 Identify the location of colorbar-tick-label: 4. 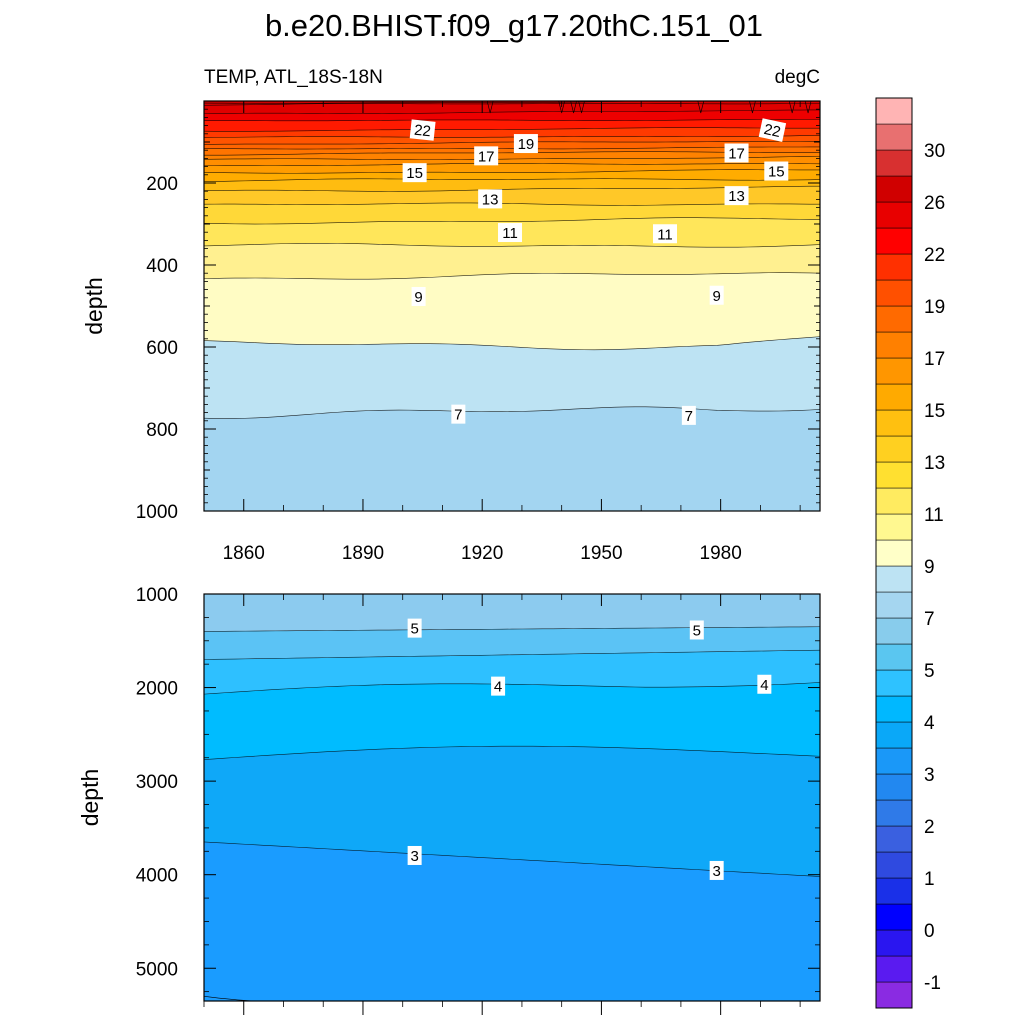
(929, 723).